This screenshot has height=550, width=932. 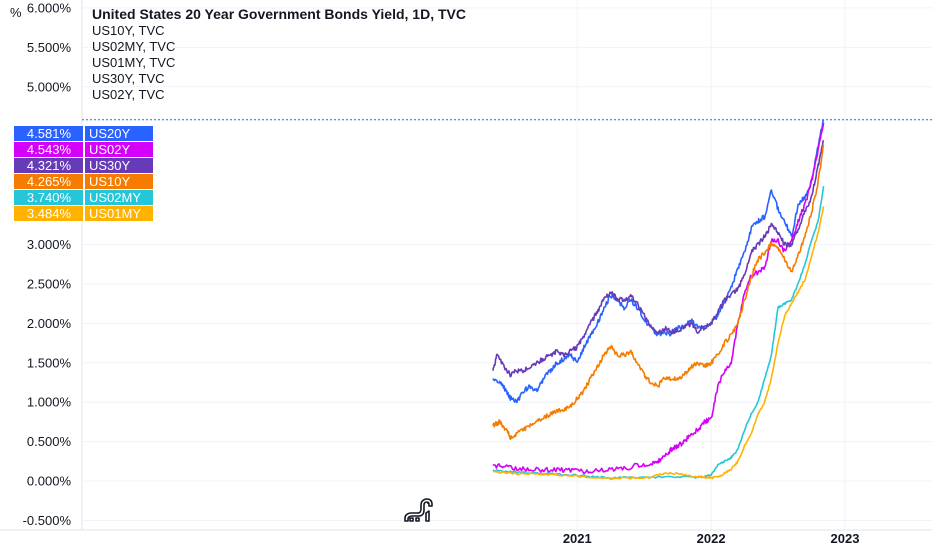 I want to click on y-tick-label: 1.000%, so click(x=49, y=402).